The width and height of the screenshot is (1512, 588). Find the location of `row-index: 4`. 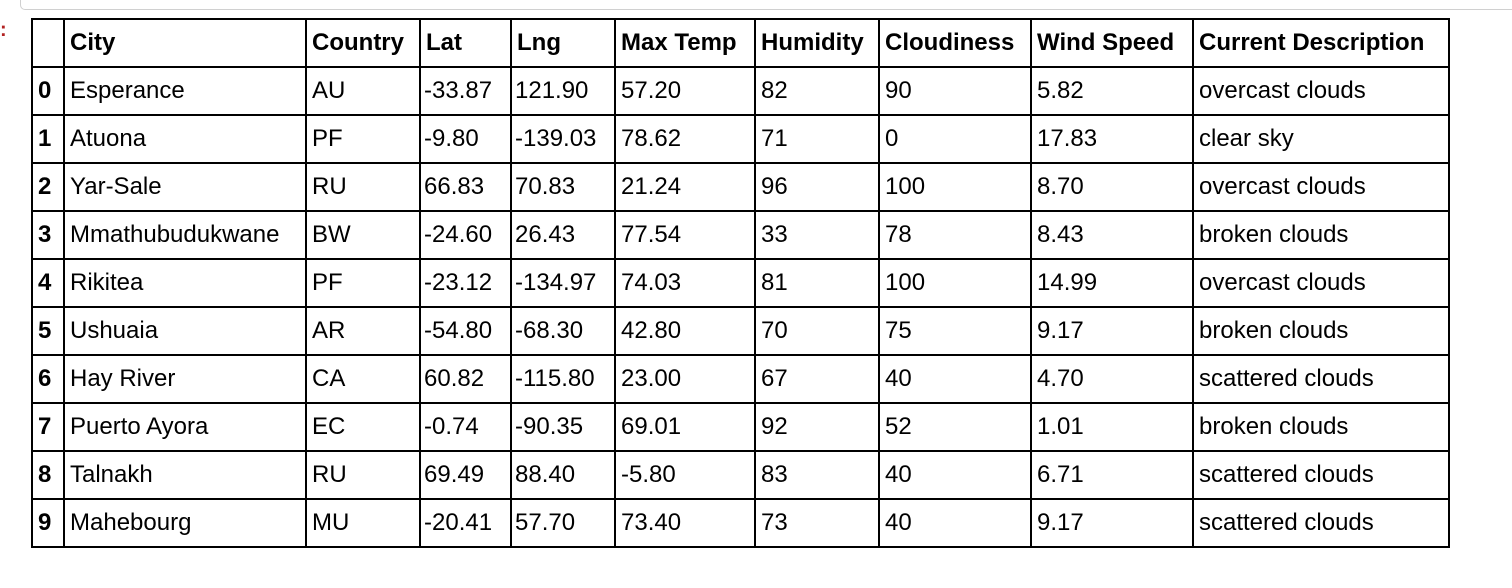

row-index: 4 is located at coordinates (48, 283).